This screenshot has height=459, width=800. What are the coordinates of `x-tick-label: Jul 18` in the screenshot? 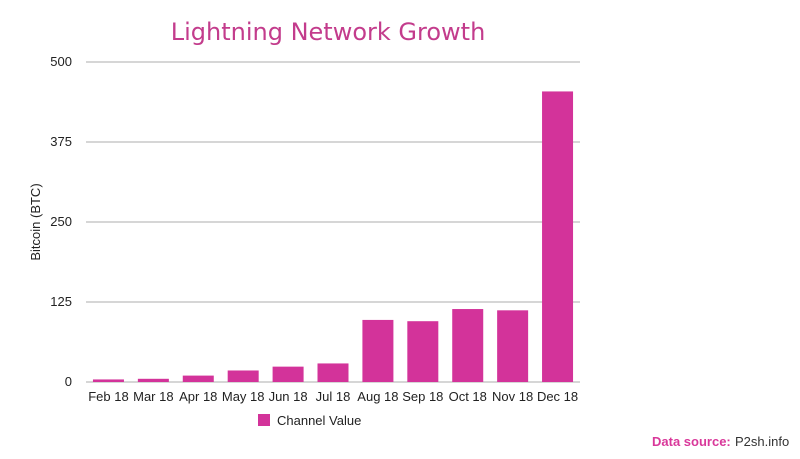 It's located at (333, 396).